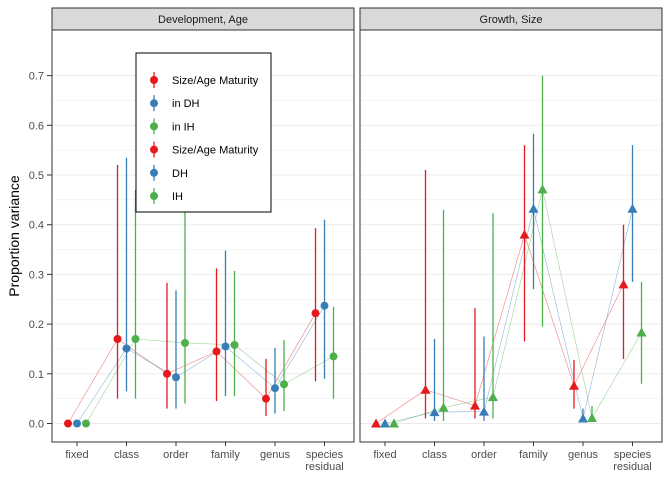 Image resolution: width=672 pixels, height=485 pixels. I want to click on y-tick-label: 0.0, so click(36, 425).